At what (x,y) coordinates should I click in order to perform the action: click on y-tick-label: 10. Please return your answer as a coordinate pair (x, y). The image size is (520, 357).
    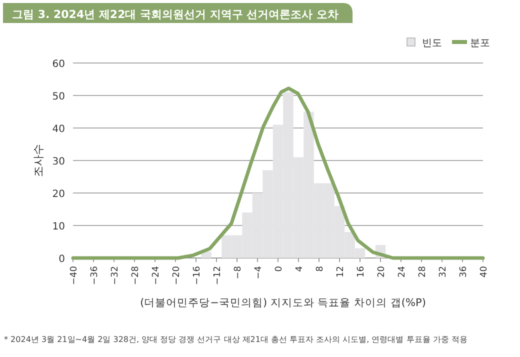
    Looking at the image, I should click on (58, 227).